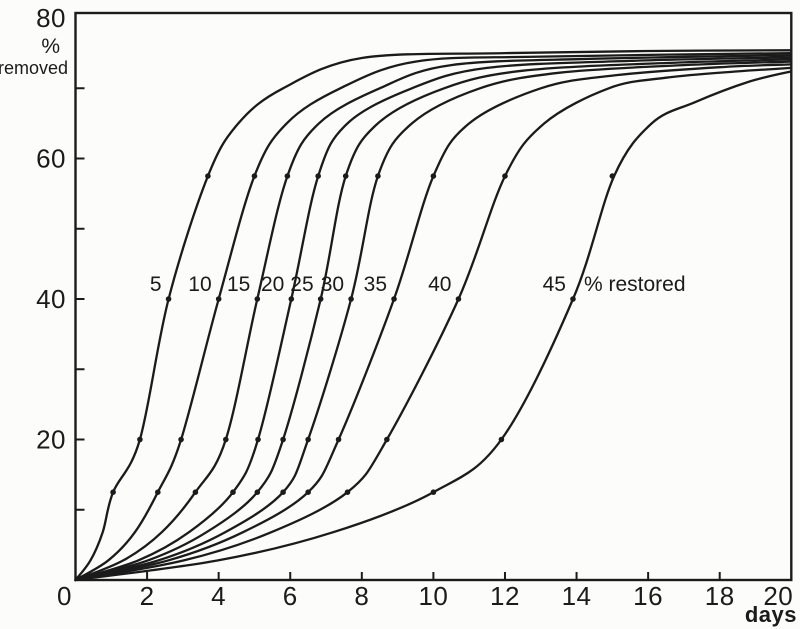  I want to click on y-axis-tick-label: 40, so click(51, 299).